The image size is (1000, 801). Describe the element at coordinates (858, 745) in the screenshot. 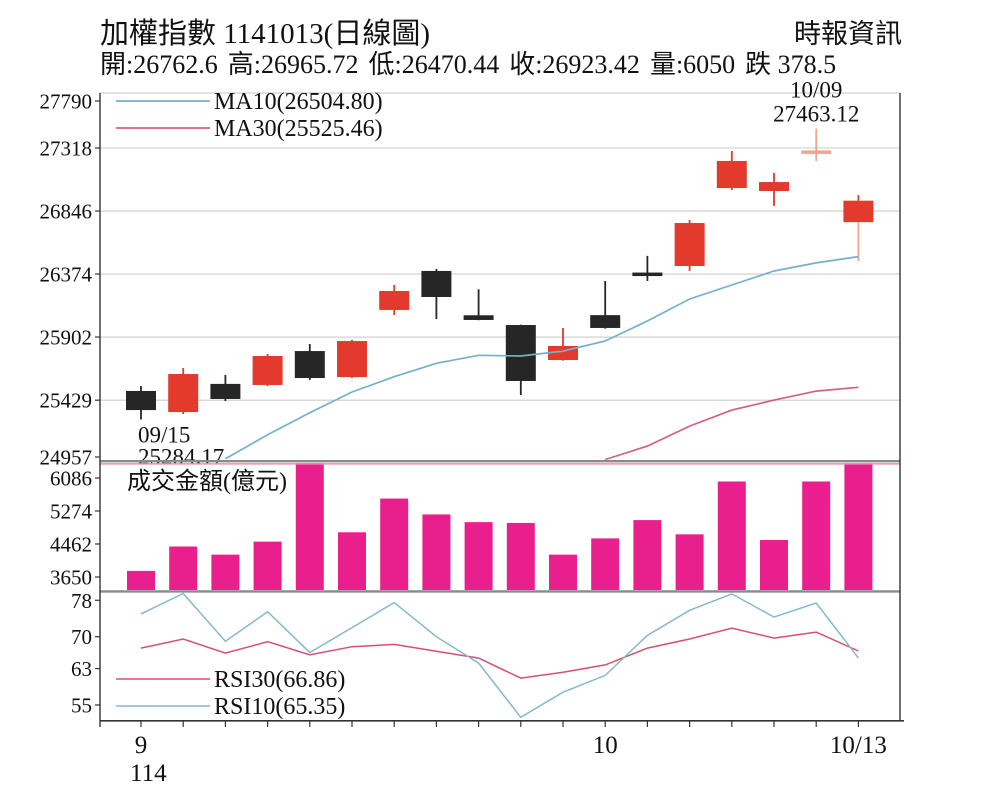

I see `x-tick-label: 10/13` at that location.